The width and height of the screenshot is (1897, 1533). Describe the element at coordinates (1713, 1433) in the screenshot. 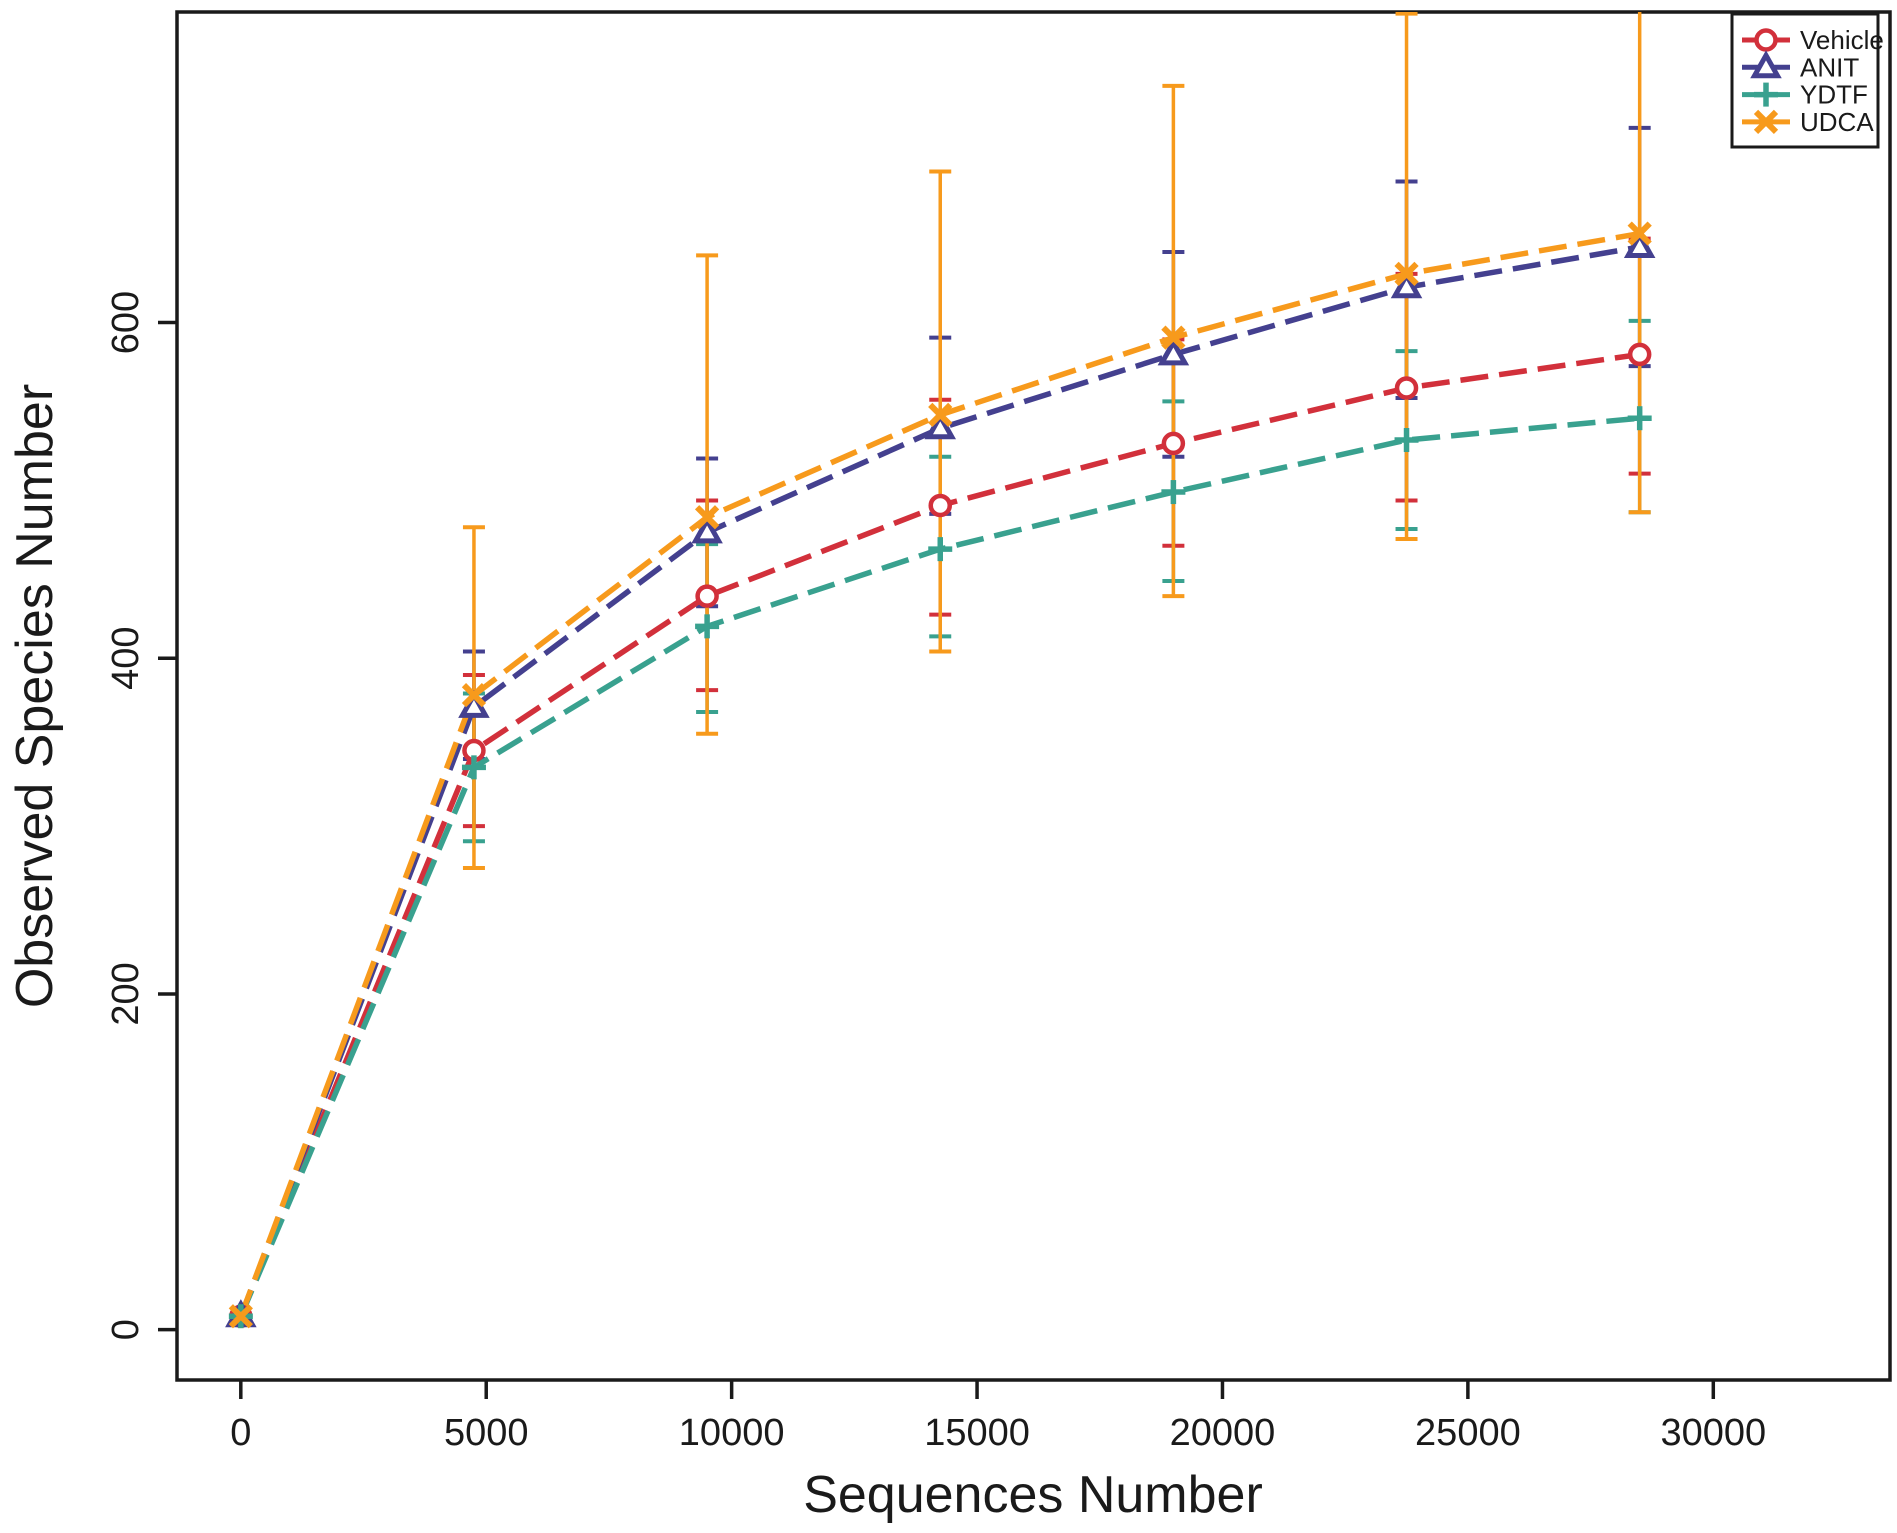

I see `x-tick-label: 30000` at that location.